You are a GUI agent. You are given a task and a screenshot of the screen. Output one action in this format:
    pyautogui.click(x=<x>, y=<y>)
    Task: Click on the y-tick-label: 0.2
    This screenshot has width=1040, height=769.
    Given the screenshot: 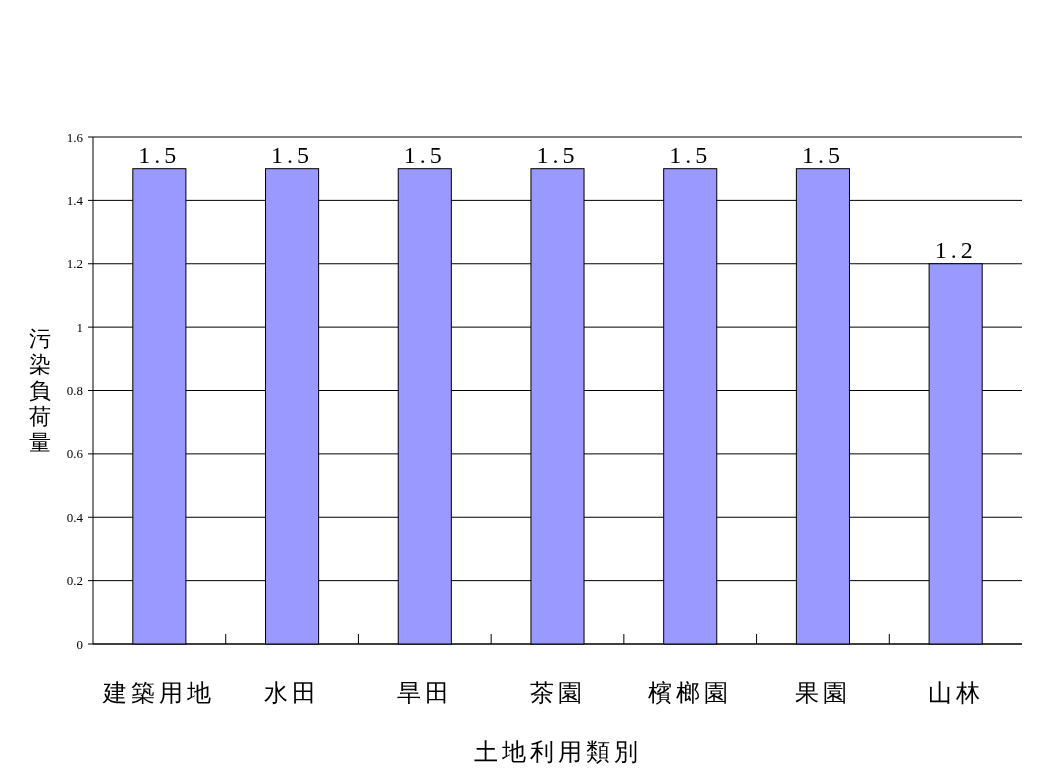 What is the action you would take?
    pyautogui.click(x=74, y=581)
    